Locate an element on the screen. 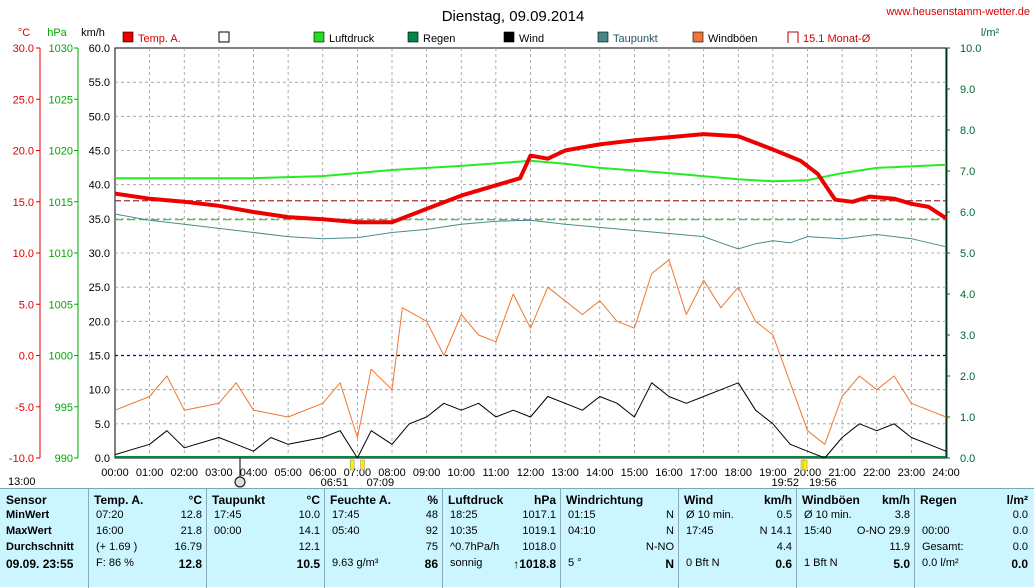 The height and width of the screenshot is (588, 1034). x-tick-label: 04:00 is located at coordinates (254, 473).